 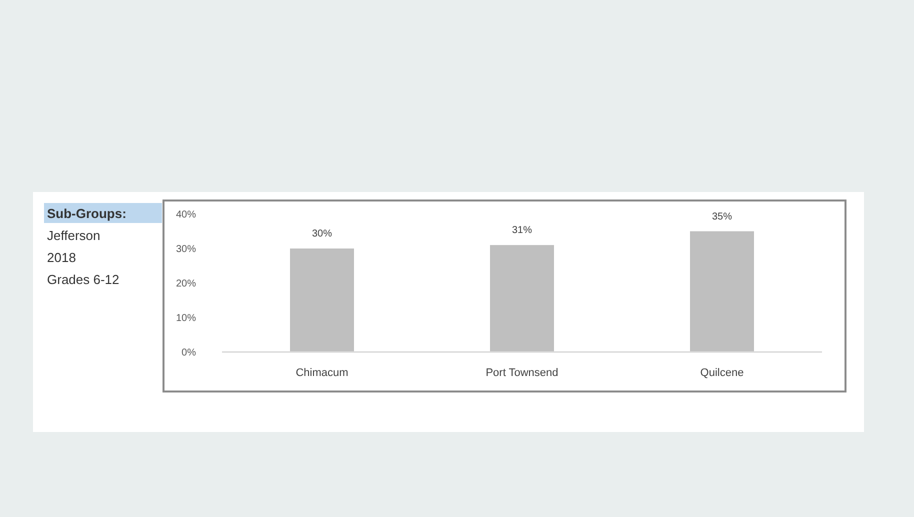 I want to click on data-label: 35%, so click(x=722, y=216).